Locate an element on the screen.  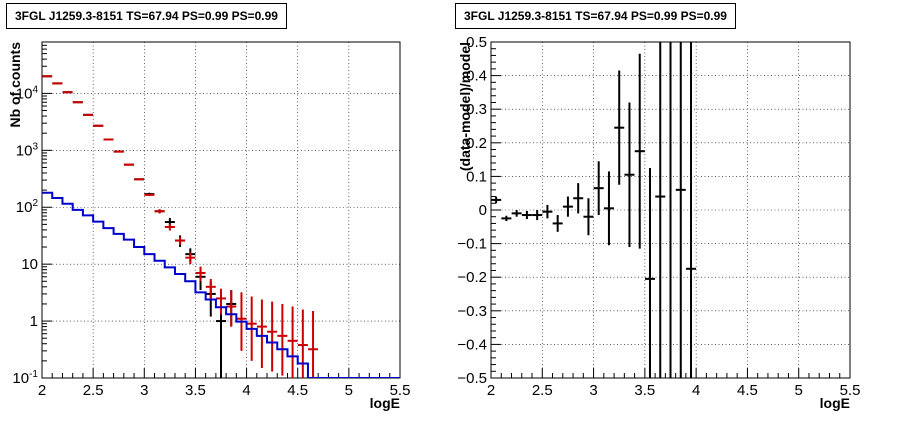
y-tick-label: 10⁻¹ is located at coordinates (25, 378).